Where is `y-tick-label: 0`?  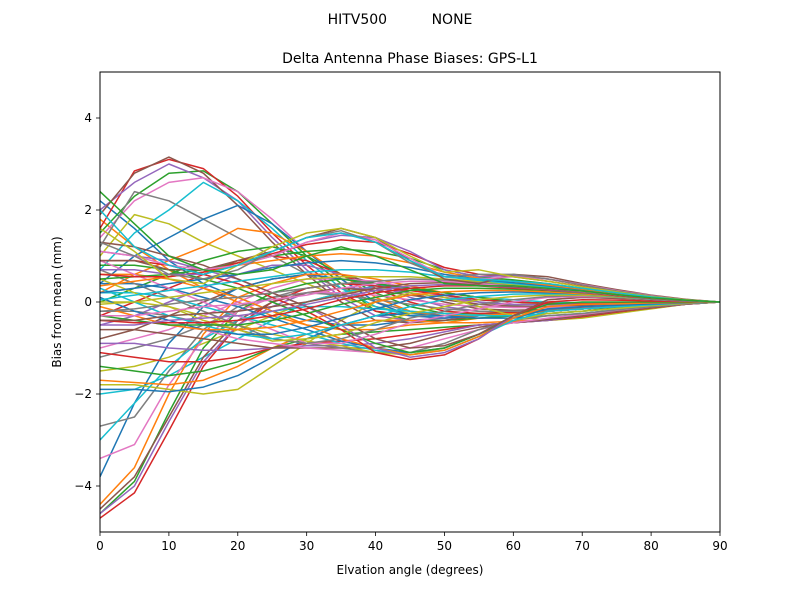 y-tick-label: 0 is located at coordinates (88, 302).